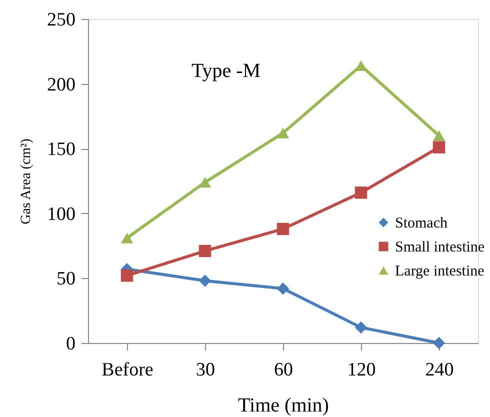 The height and width of the screenshot is (417, 490). What do you see at coordinates (283, 405) in the screenshot?
I see `x-axis-title: Time (min)` at bounding box center [283, 405].